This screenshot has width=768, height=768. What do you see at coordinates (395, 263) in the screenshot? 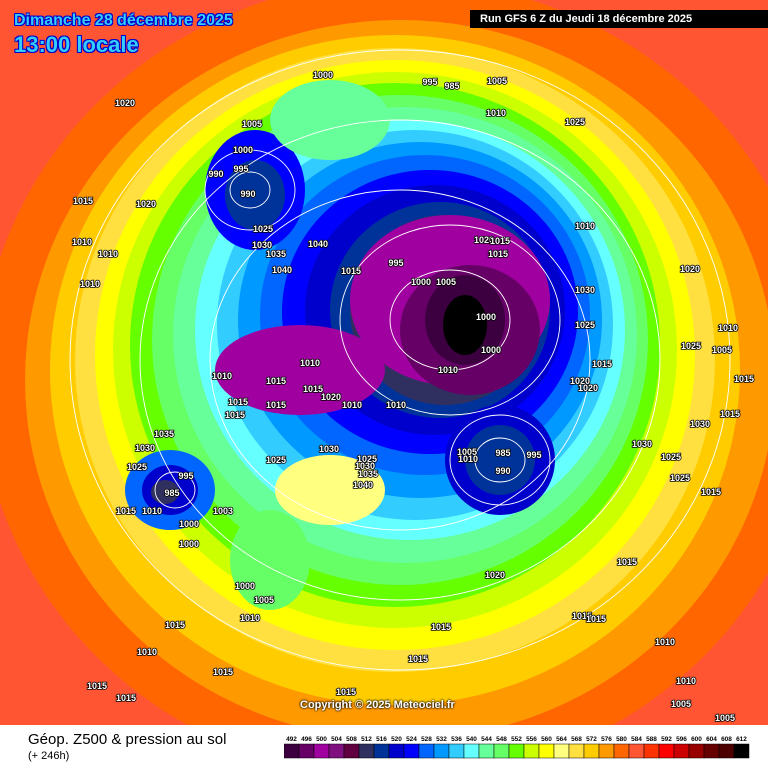
I see `pressure-label: 995` at bounding box center [395, 263].